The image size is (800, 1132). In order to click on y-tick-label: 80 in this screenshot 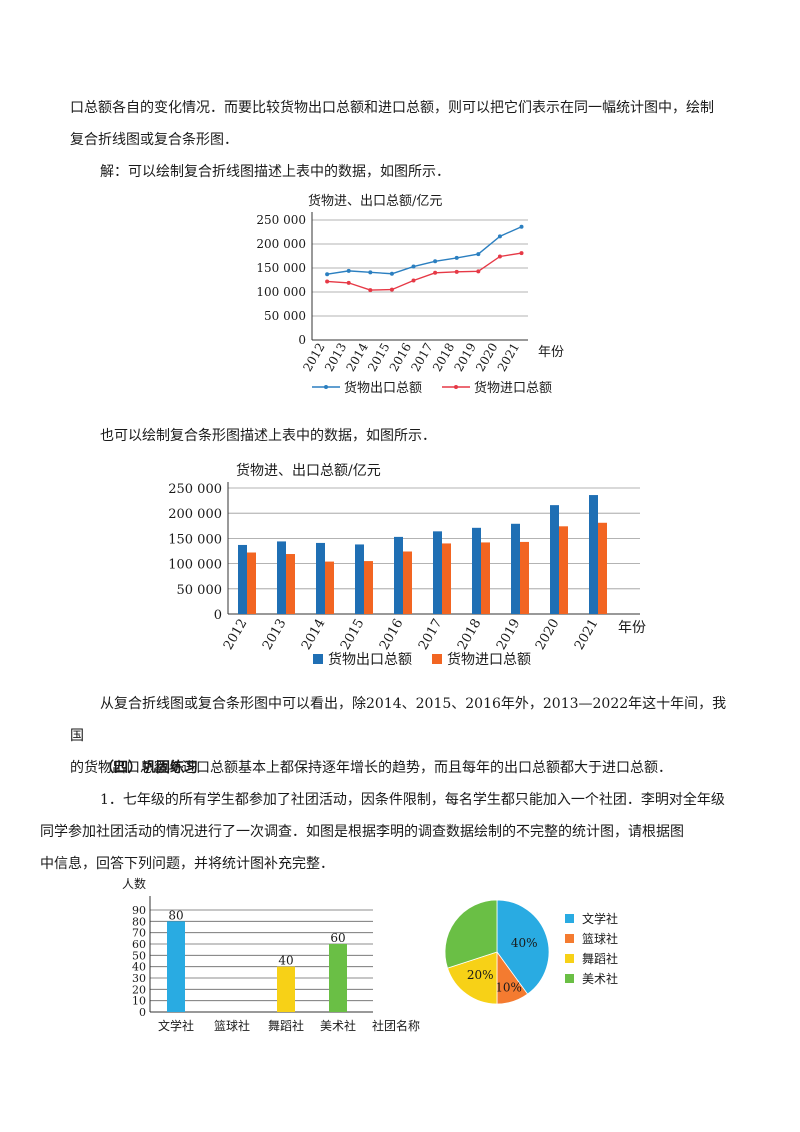, I will do `click(139, 921)`.